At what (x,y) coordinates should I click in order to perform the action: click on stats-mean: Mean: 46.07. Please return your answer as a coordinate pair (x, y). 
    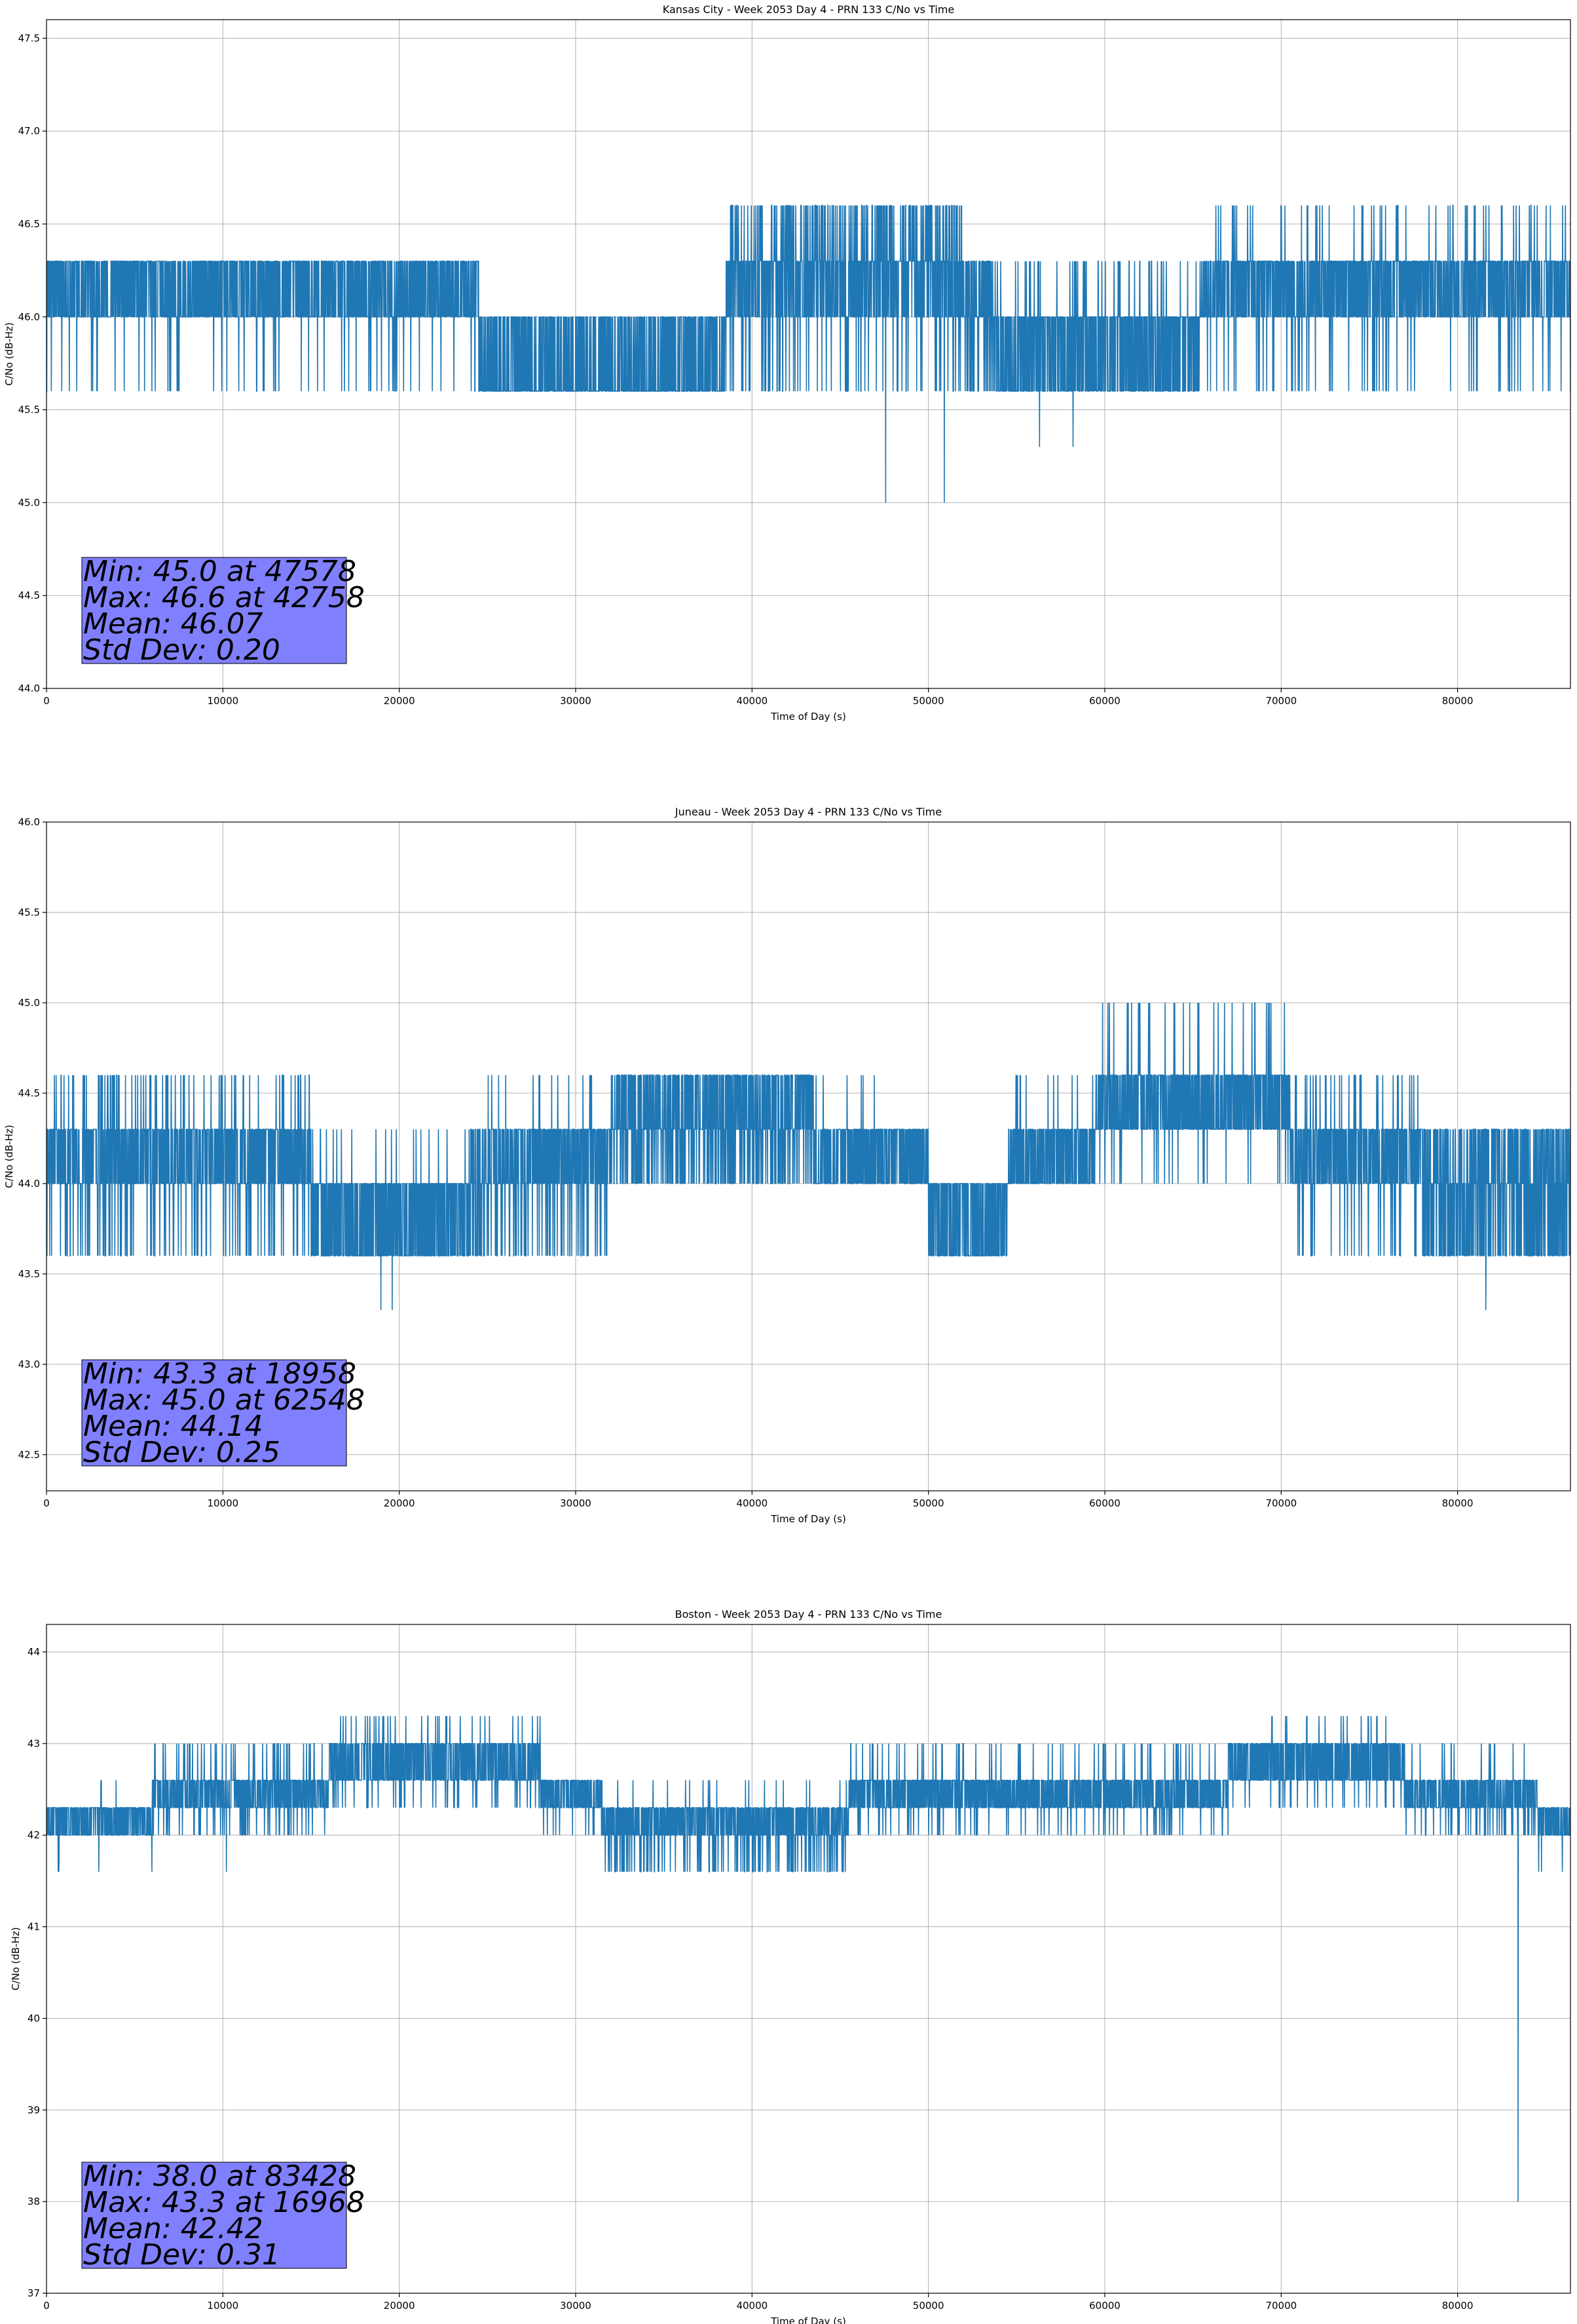
    Looking at the image, I should click on (173, 624).